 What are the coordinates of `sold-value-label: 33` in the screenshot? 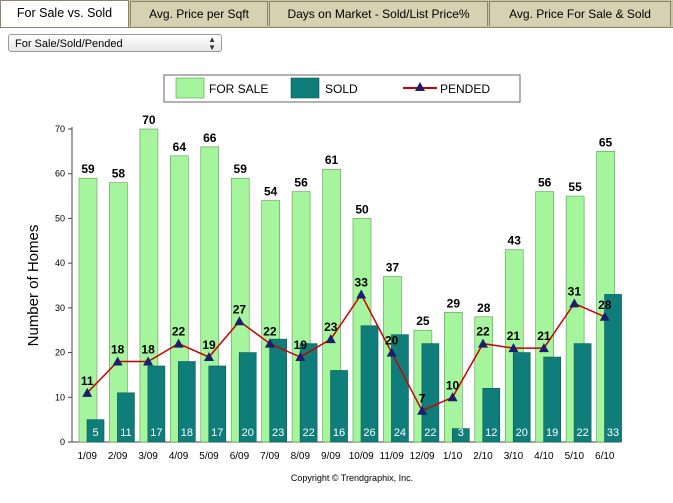 It's located at (613, 433).